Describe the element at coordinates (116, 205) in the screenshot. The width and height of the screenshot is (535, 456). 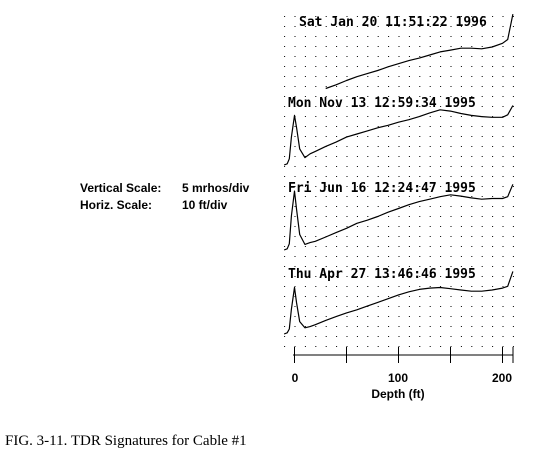
I see `horizontal-scale-label: Horiz. Scale:` at that location.